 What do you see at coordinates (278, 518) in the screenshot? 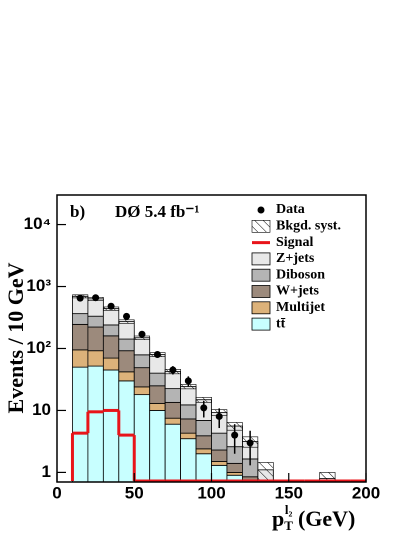
I see `x-label-main: p` at bounding box center [278, 518].